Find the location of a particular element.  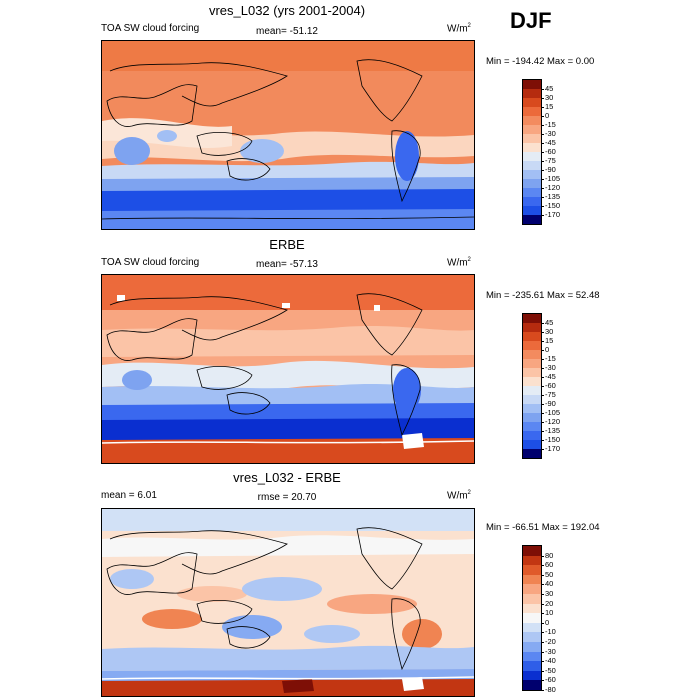

panel-1-center-label: mean= -51.12 is located at coordinates (287, 31).